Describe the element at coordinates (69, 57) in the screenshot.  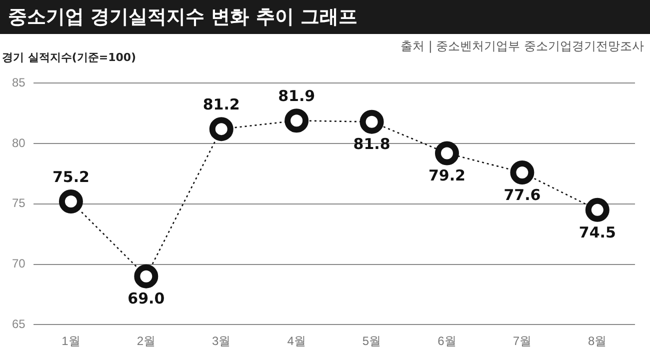
I see `y-axis-title: 경기 실적지수(기준=100)` at that location.